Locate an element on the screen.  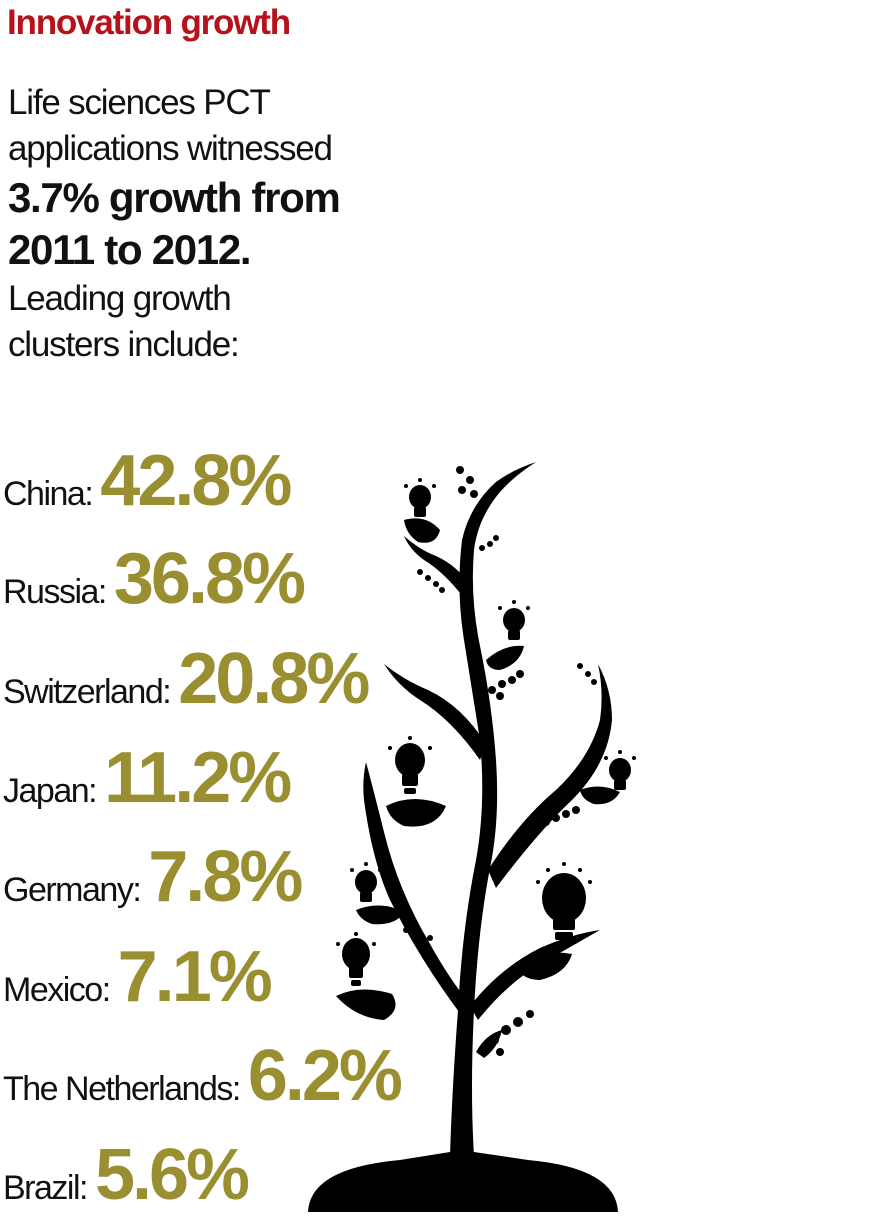
cluster-value: 11.2% is located at coordinates (198, 778).